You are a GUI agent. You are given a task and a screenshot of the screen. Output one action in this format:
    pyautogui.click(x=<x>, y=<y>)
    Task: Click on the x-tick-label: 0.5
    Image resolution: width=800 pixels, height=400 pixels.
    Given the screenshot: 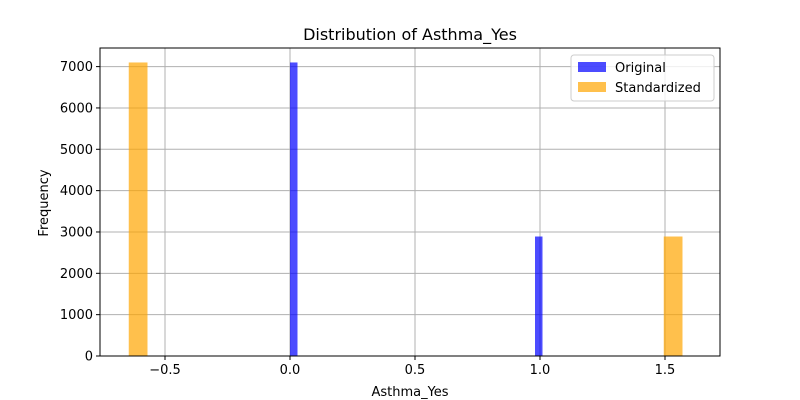 What is the action you would take?
    pyautogui.click(x=415, y=370)
    